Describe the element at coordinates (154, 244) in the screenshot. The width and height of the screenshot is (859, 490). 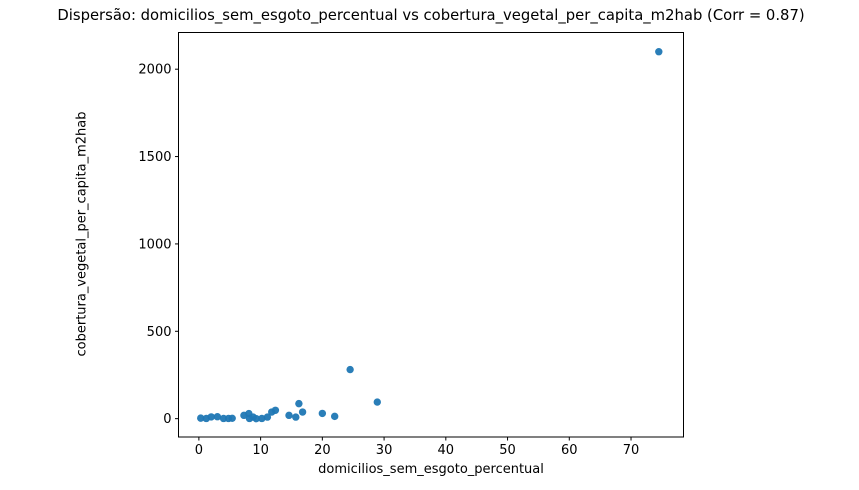
I see `y-tick-label: 1000` at that location.